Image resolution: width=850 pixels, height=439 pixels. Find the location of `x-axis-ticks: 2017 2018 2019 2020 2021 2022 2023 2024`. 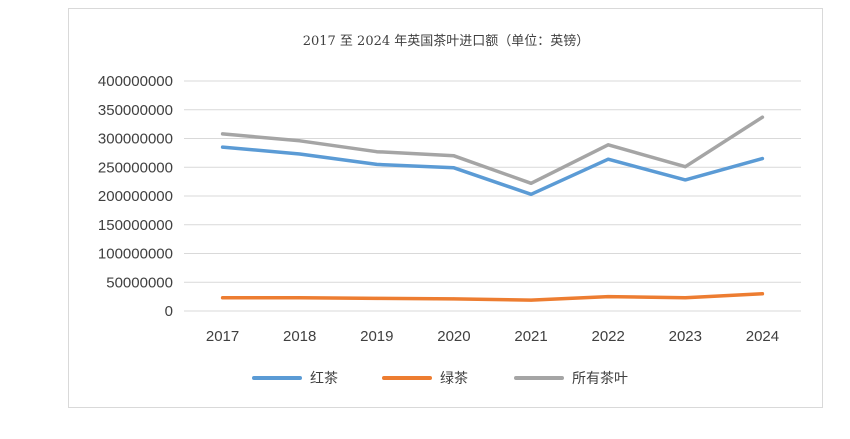

x-axis-ticks: 2017 2018 2019 2020 2021 2022 2023 2024 is located at coordinates (492, 336).